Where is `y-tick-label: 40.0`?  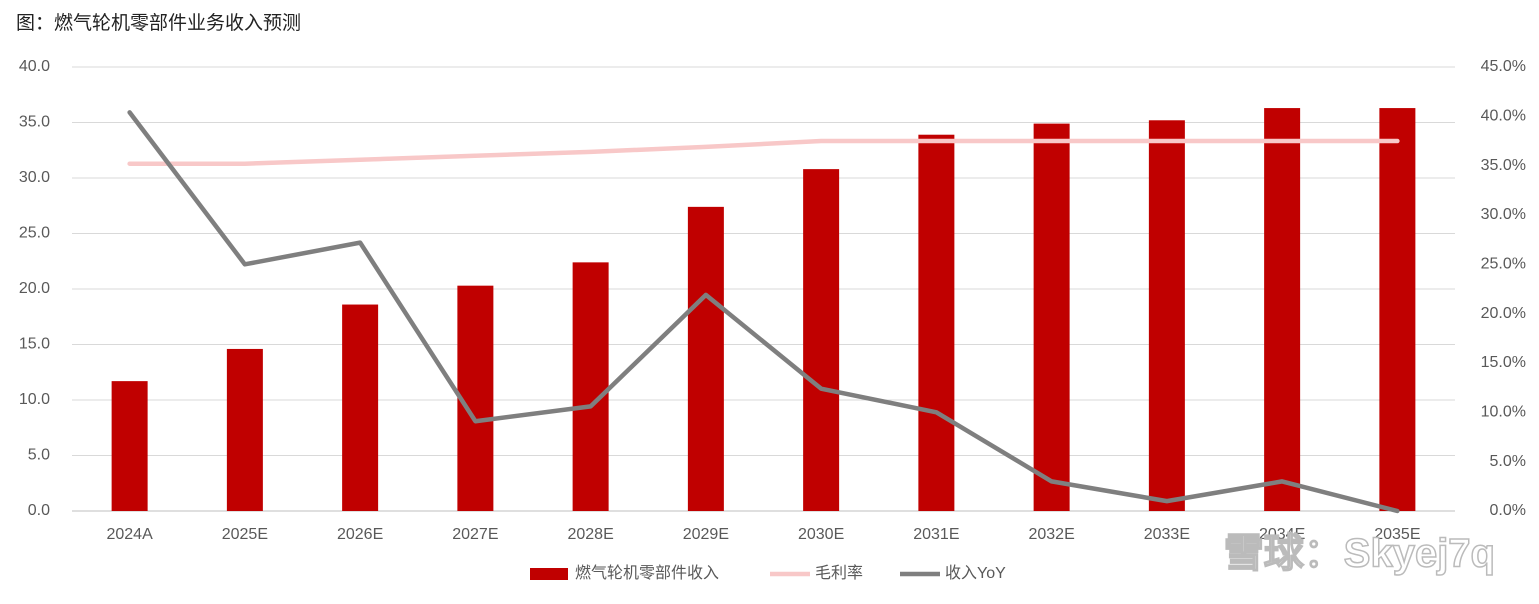 y-tick-label: 40.0 is located at coordinates (34, 66).